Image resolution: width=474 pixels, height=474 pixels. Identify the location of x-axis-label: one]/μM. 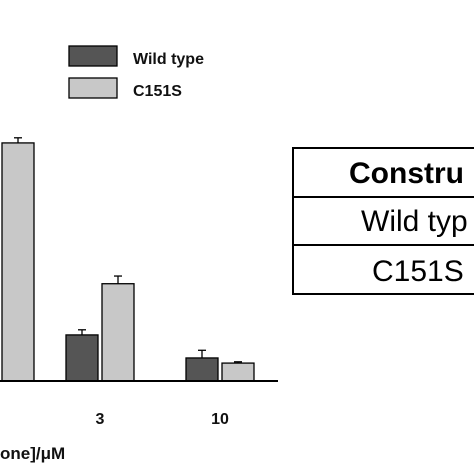
(32, 453).